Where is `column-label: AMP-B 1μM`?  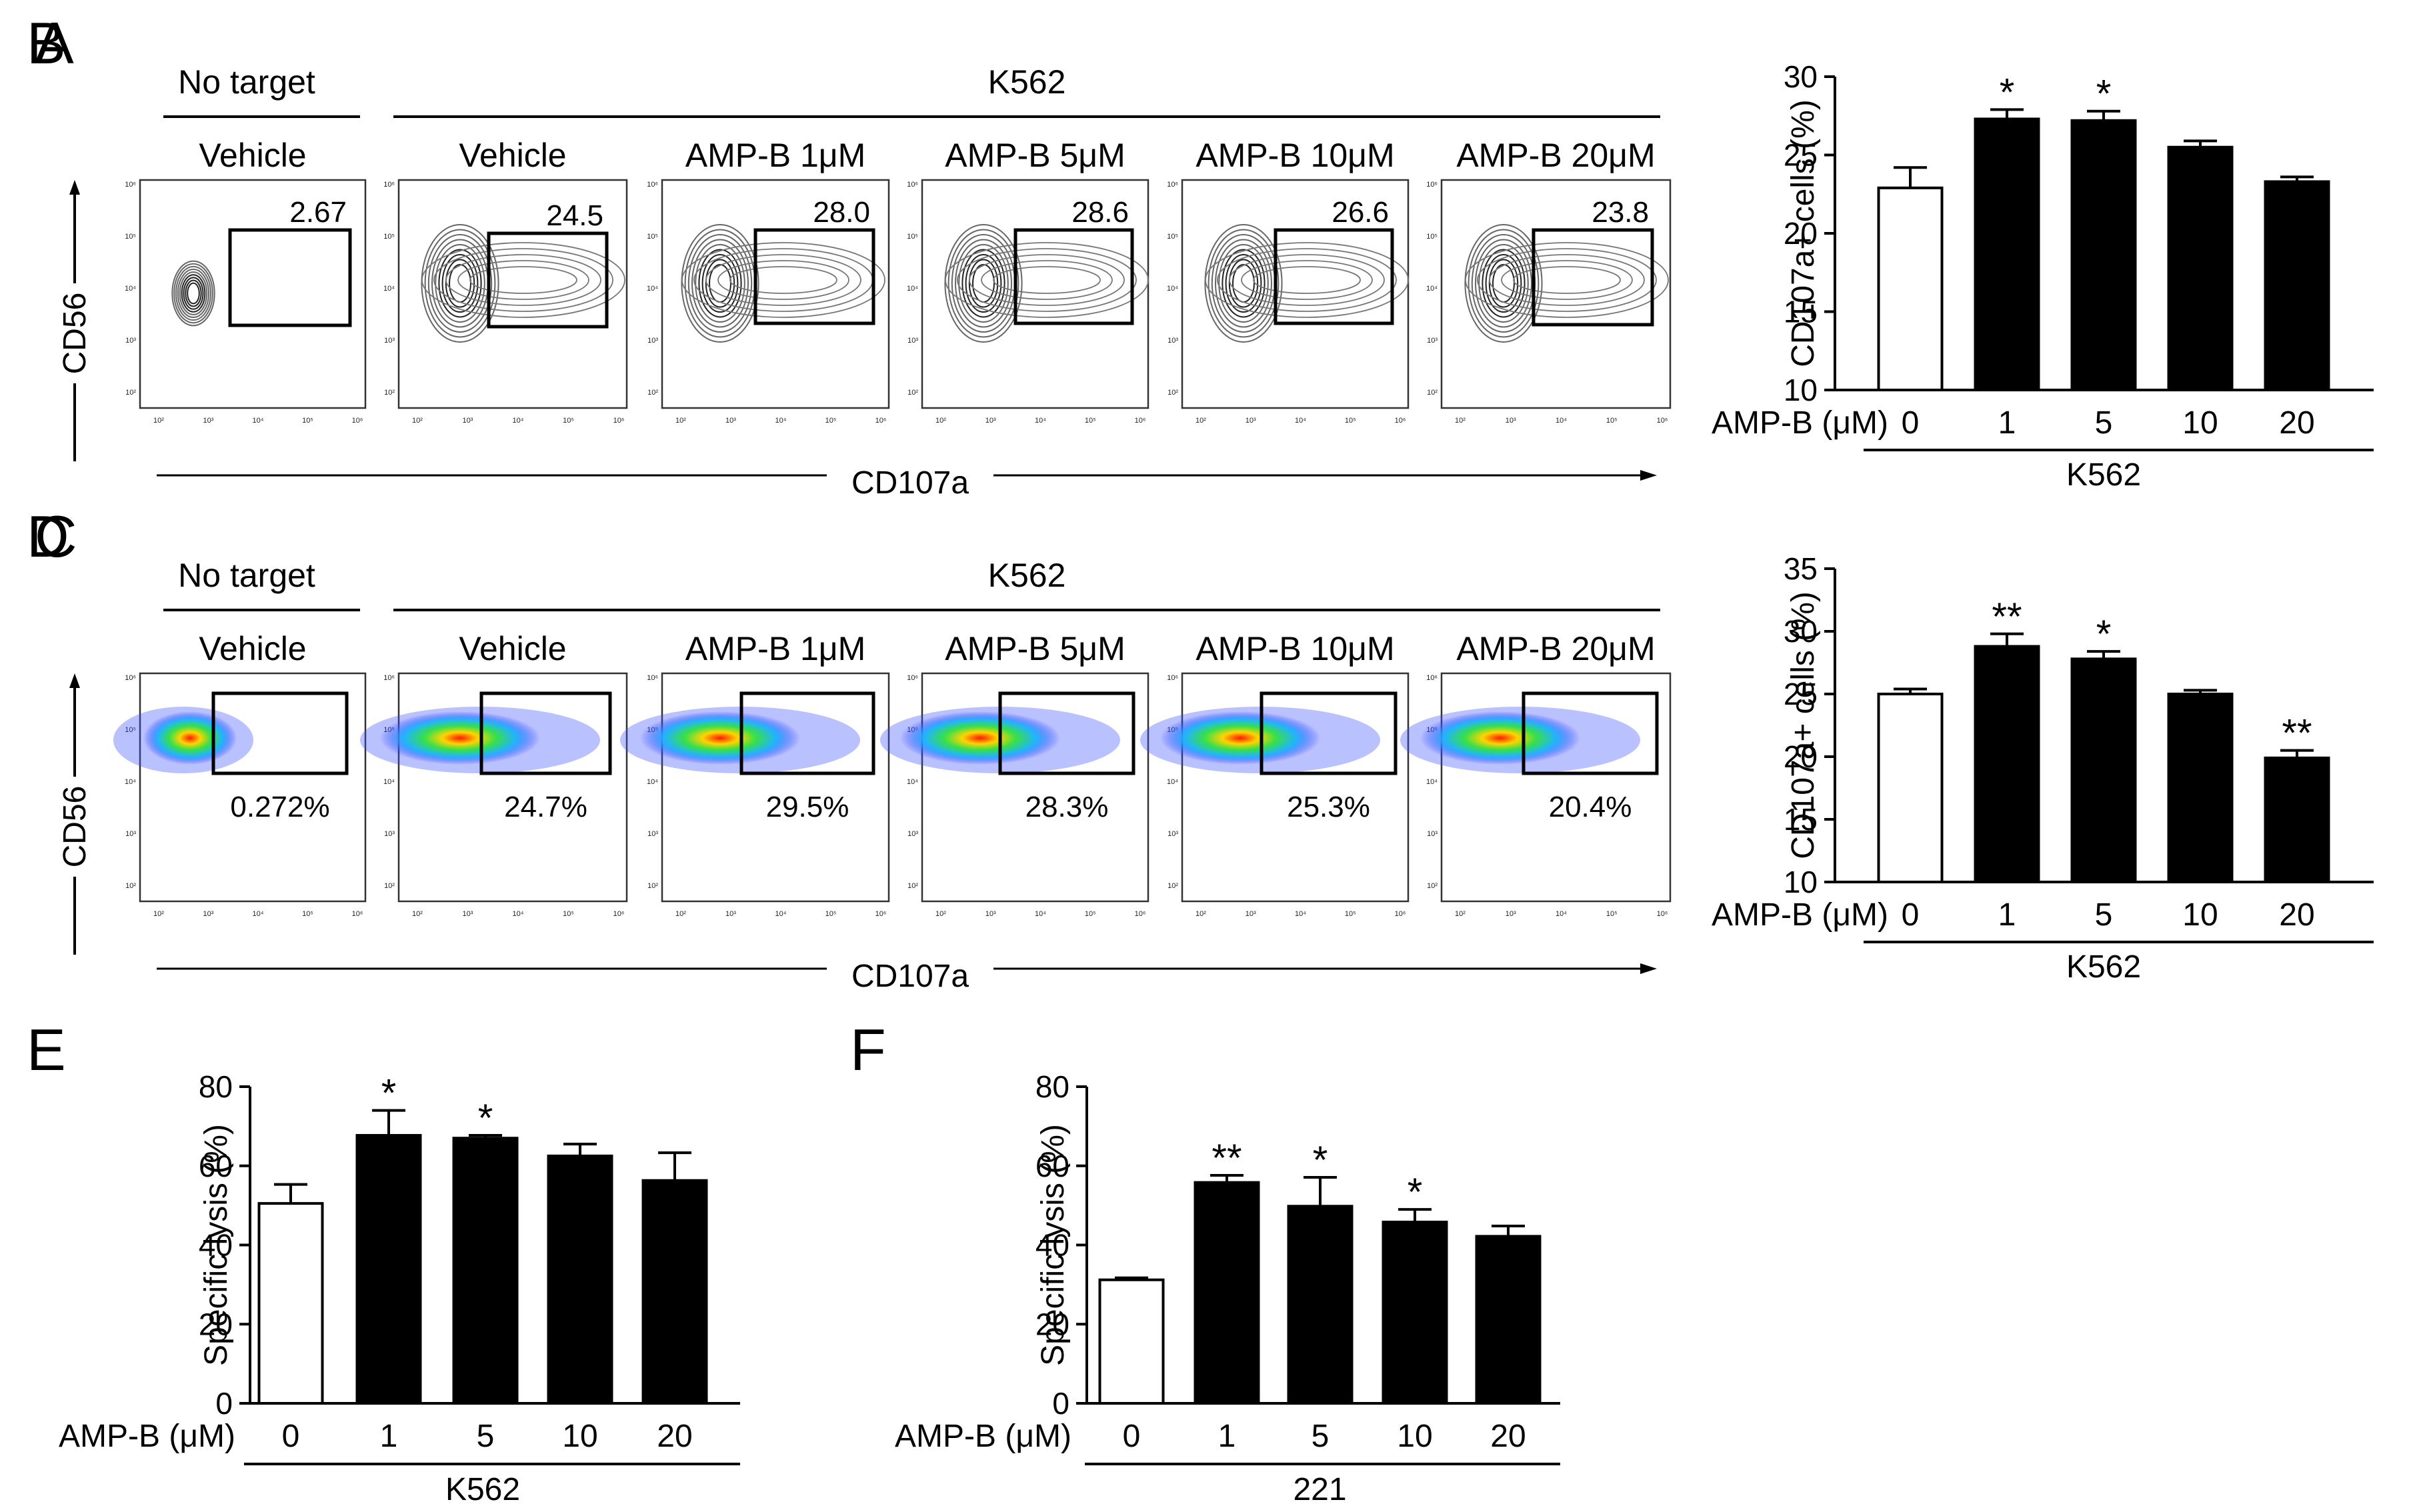
column-label: AMP-B 1μM is located at coordinates (775, 648).